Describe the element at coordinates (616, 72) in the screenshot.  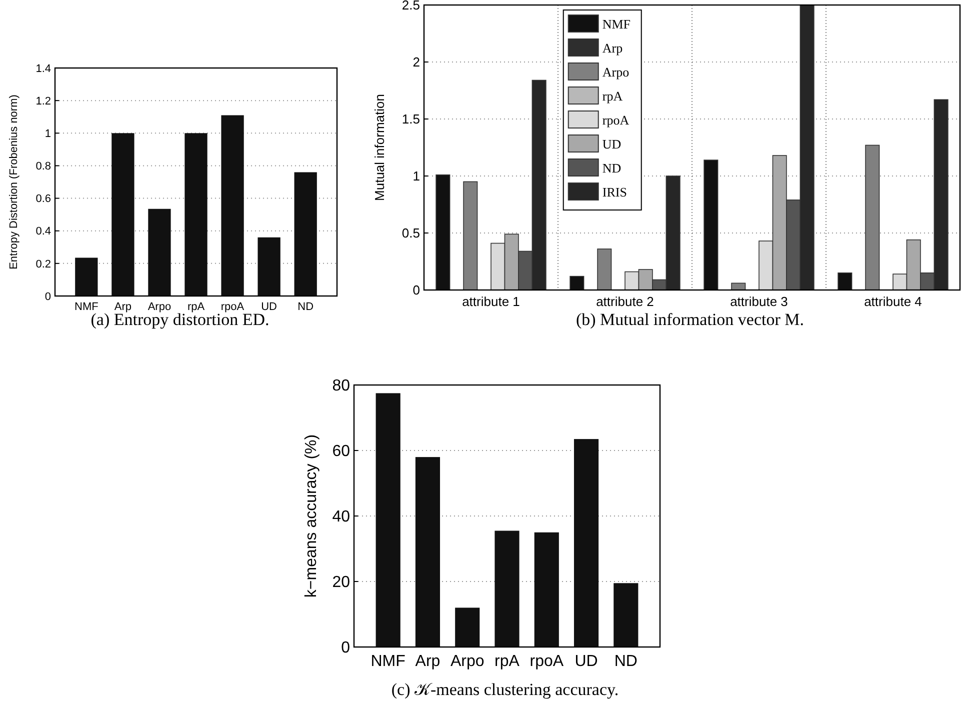
I see `legend-label: Arpo` at that location.